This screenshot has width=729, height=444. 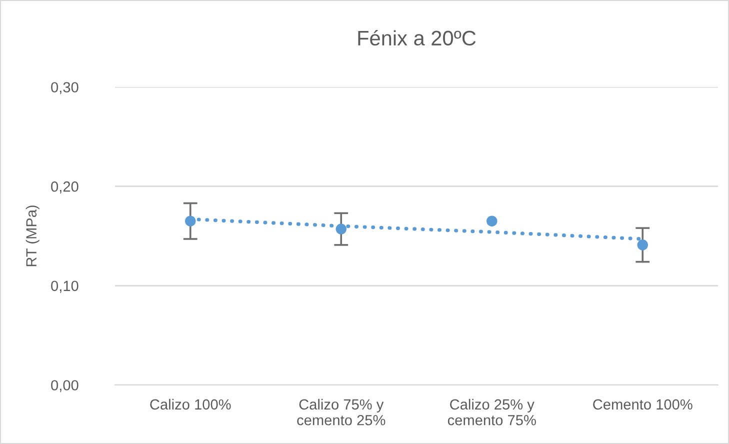 What do you see at coordinates (190, 404) in the screenshot?
I see `x-tick-label: Calizo 100%` at bounding box center [190, 404].